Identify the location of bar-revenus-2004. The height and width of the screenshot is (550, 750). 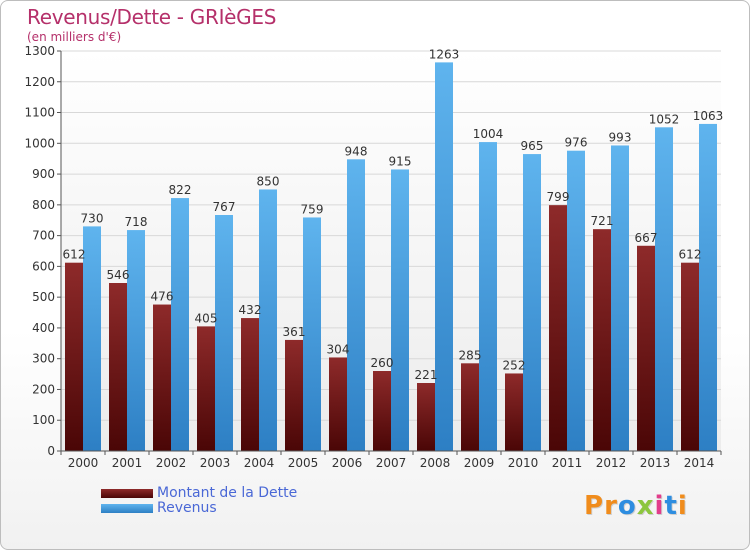
(268, 320).